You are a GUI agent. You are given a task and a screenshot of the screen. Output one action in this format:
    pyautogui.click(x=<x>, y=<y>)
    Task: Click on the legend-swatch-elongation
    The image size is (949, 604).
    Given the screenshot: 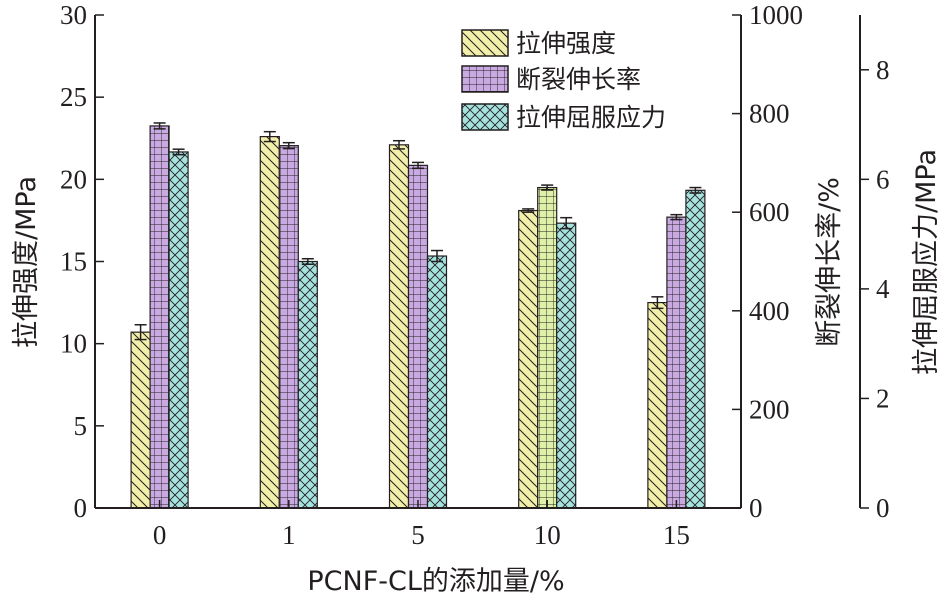 What is the action you would take?
    pyautogui.click(x=485, y=79)
    